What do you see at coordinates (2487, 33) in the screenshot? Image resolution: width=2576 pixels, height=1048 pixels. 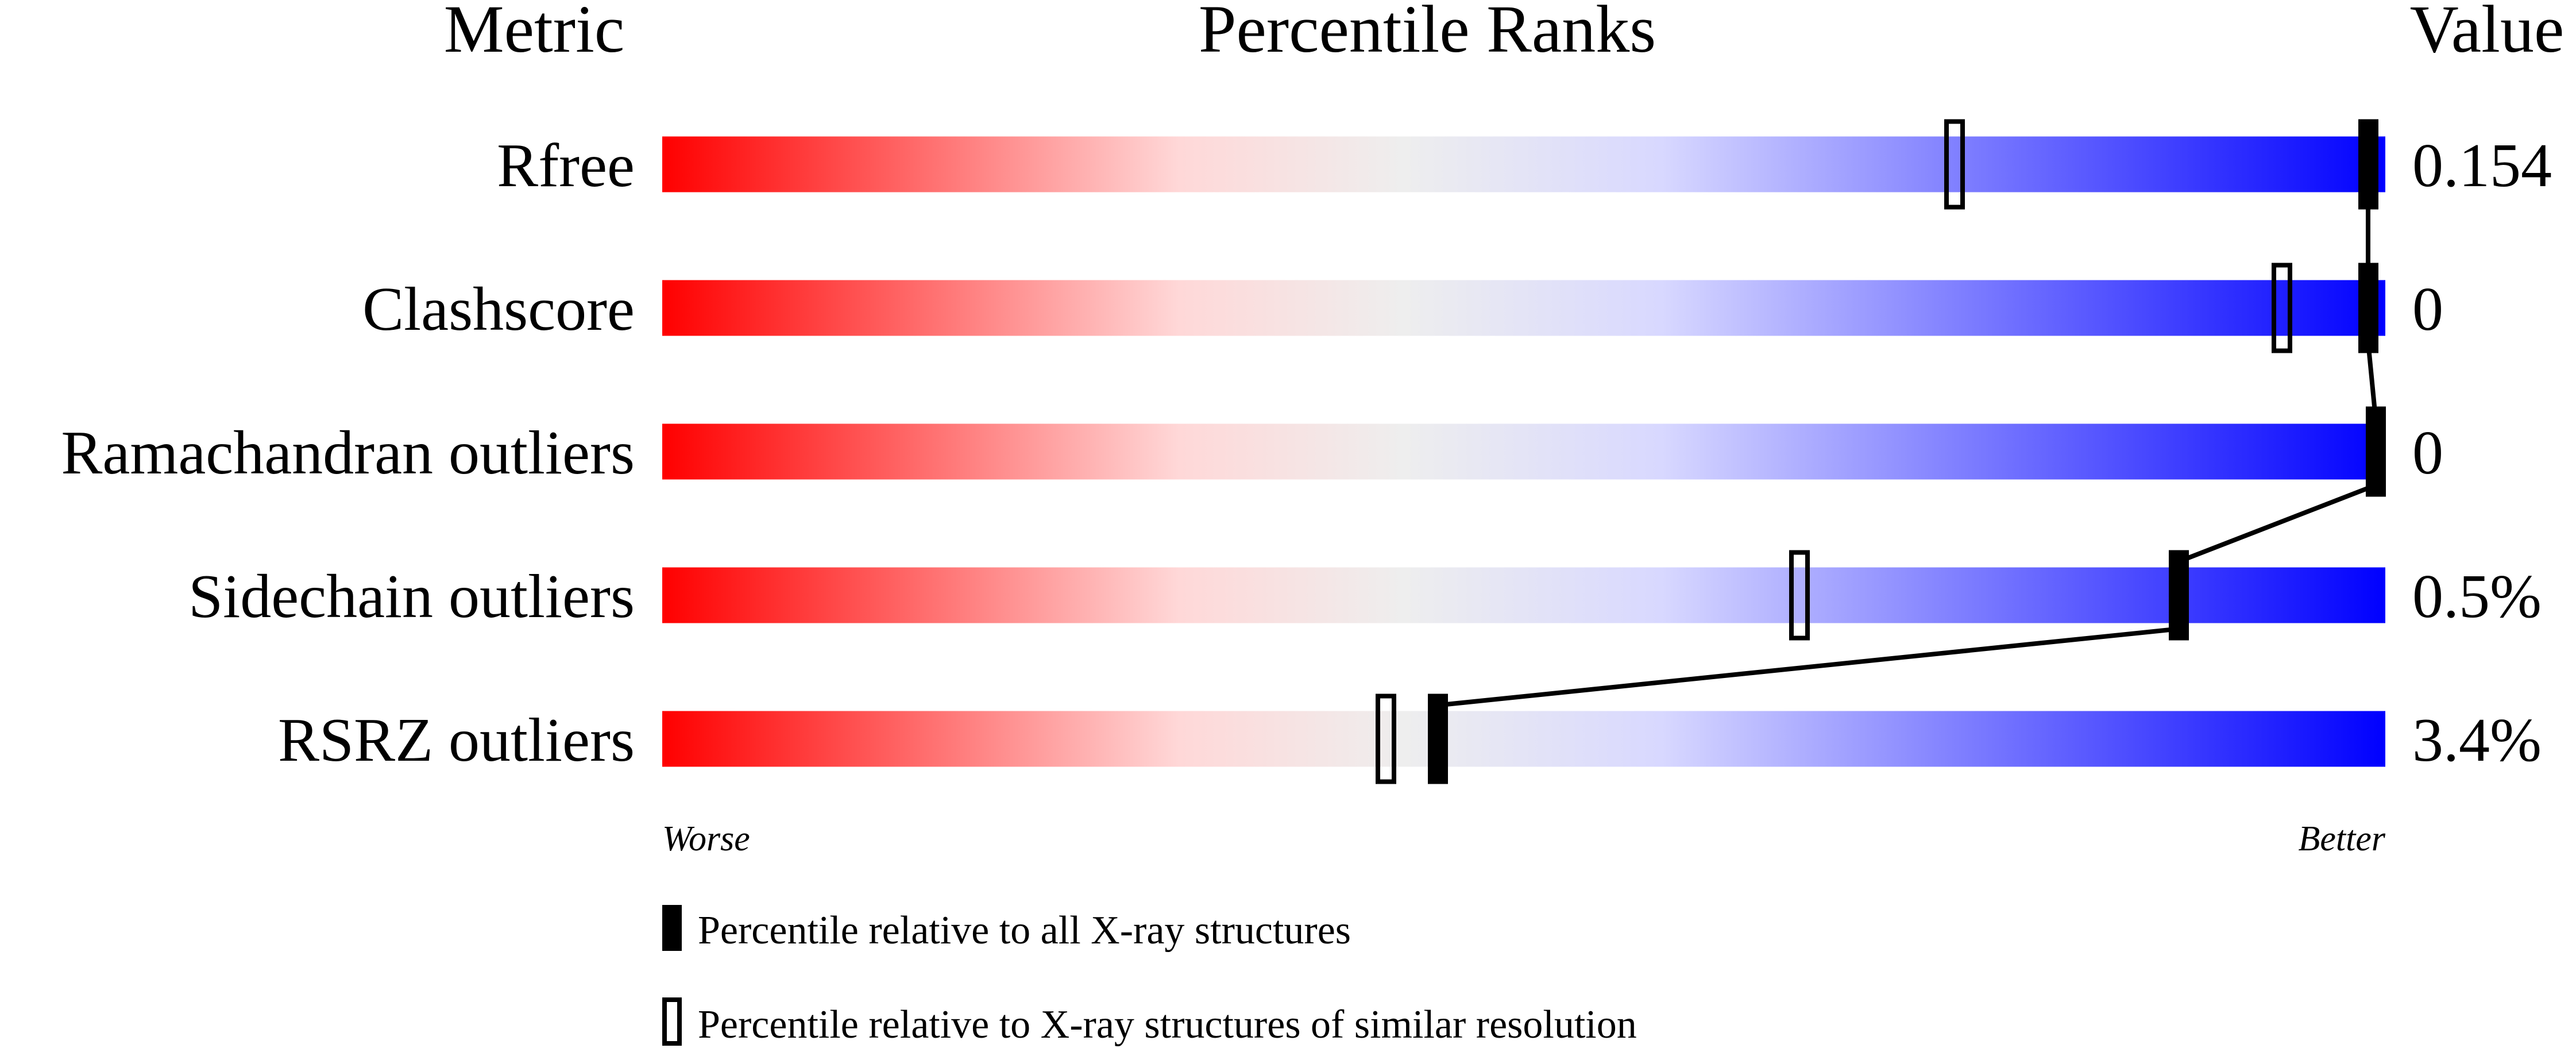 I see `header-value: Value` at bounding box center [2487, 33].